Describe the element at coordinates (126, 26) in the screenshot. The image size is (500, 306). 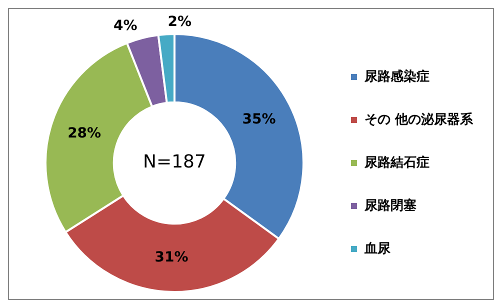
I see `data-label: 4%` at that location.